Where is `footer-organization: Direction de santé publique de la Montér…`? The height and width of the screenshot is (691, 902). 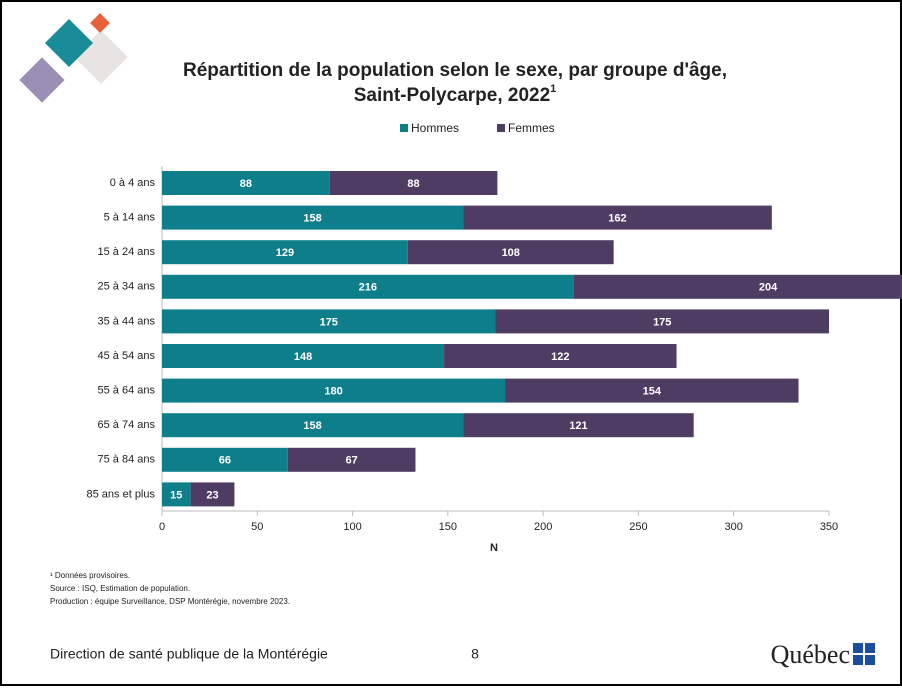 footer-organization: Direction de santé publique de la Montér… is located at coordinates (189, 654).